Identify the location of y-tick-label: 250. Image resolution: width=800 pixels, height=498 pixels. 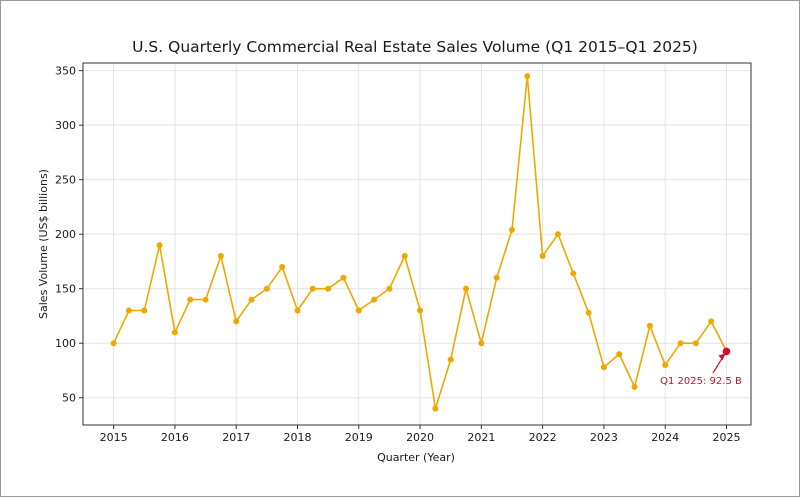
(65, 180).